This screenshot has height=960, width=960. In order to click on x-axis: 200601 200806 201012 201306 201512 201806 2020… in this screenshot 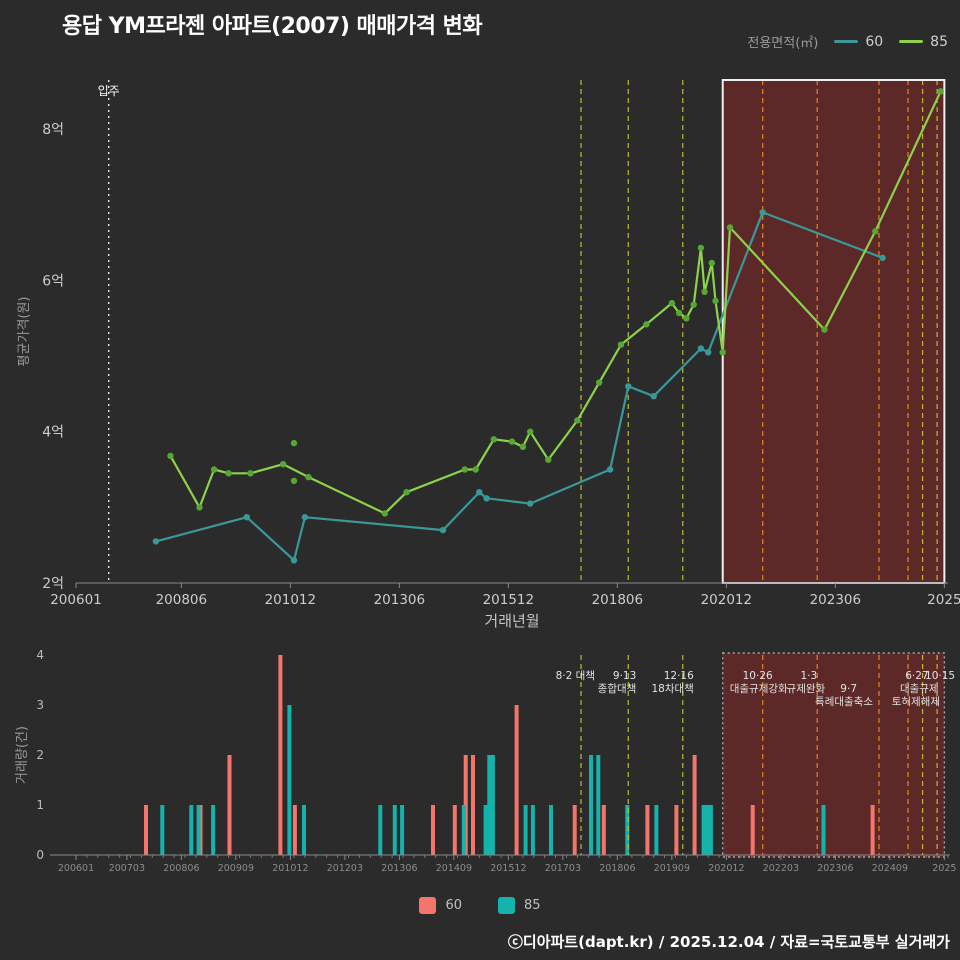, I will do `click(505, 595)`.